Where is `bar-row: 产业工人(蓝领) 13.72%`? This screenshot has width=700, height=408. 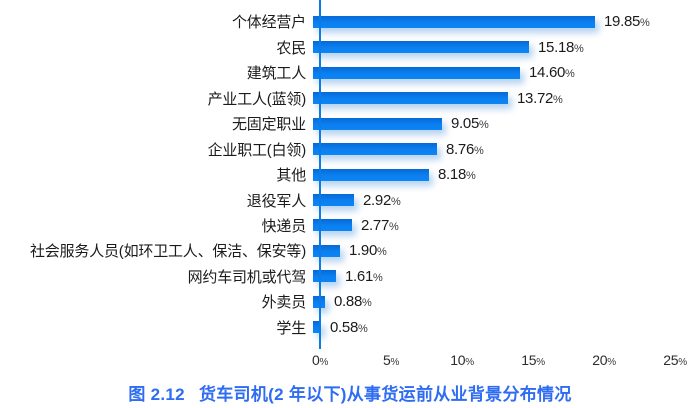
bar-row: 产业工人(蓝领) 13.72% is located at coordinates (350, 97).